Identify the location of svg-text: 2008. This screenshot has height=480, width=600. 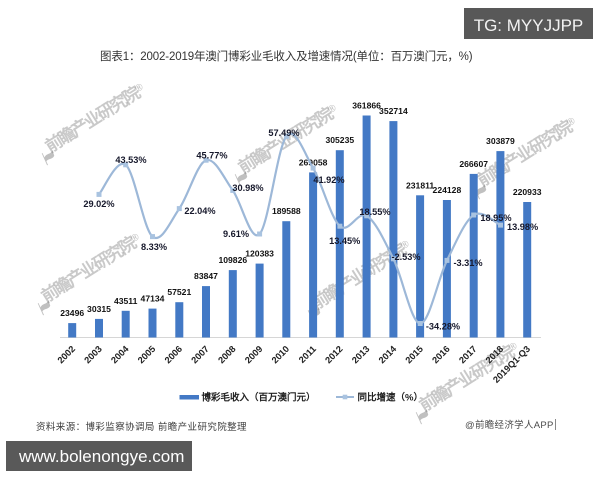
(227, 355).